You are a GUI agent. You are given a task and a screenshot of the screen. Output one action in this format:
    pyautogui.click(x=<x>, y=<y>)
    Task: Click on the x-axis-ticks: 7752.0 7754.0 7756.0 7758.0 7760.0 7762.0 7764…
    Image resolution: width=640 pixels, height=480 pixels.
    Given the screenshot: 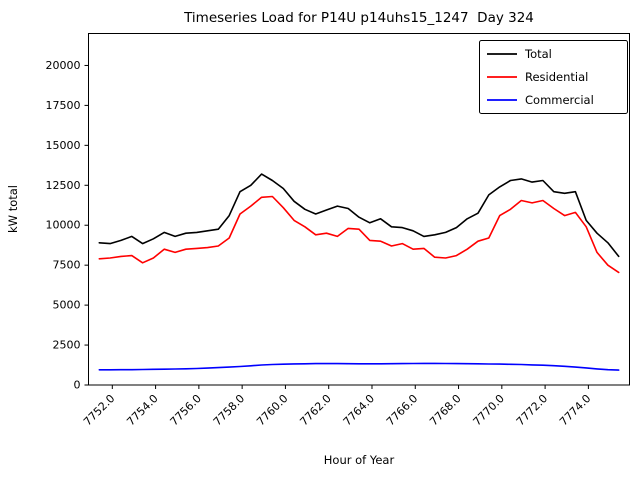 What is the action you would take?
    pyautogui.click(x=337, y=406)
    